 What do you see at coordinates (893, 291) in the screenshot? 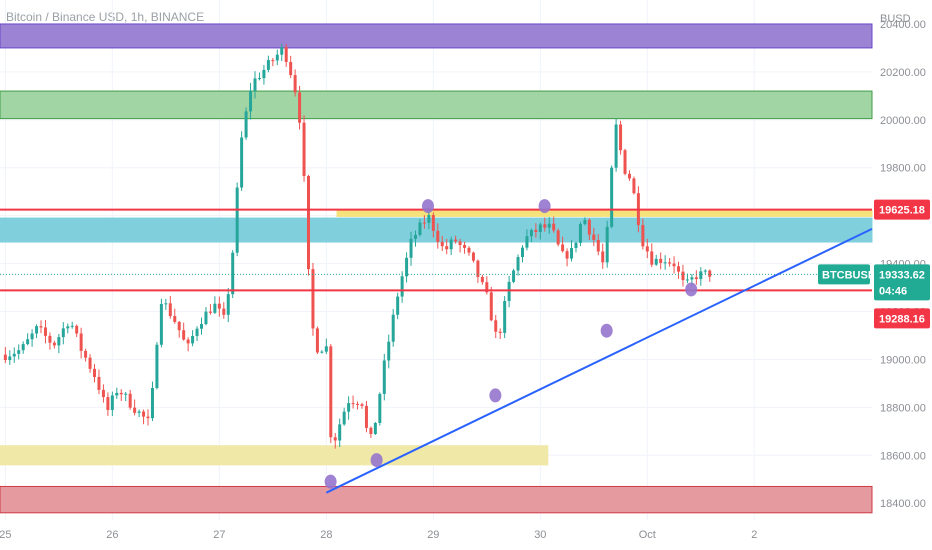
I see `countdown-label: 04:46` at bounding box center [893, 291].